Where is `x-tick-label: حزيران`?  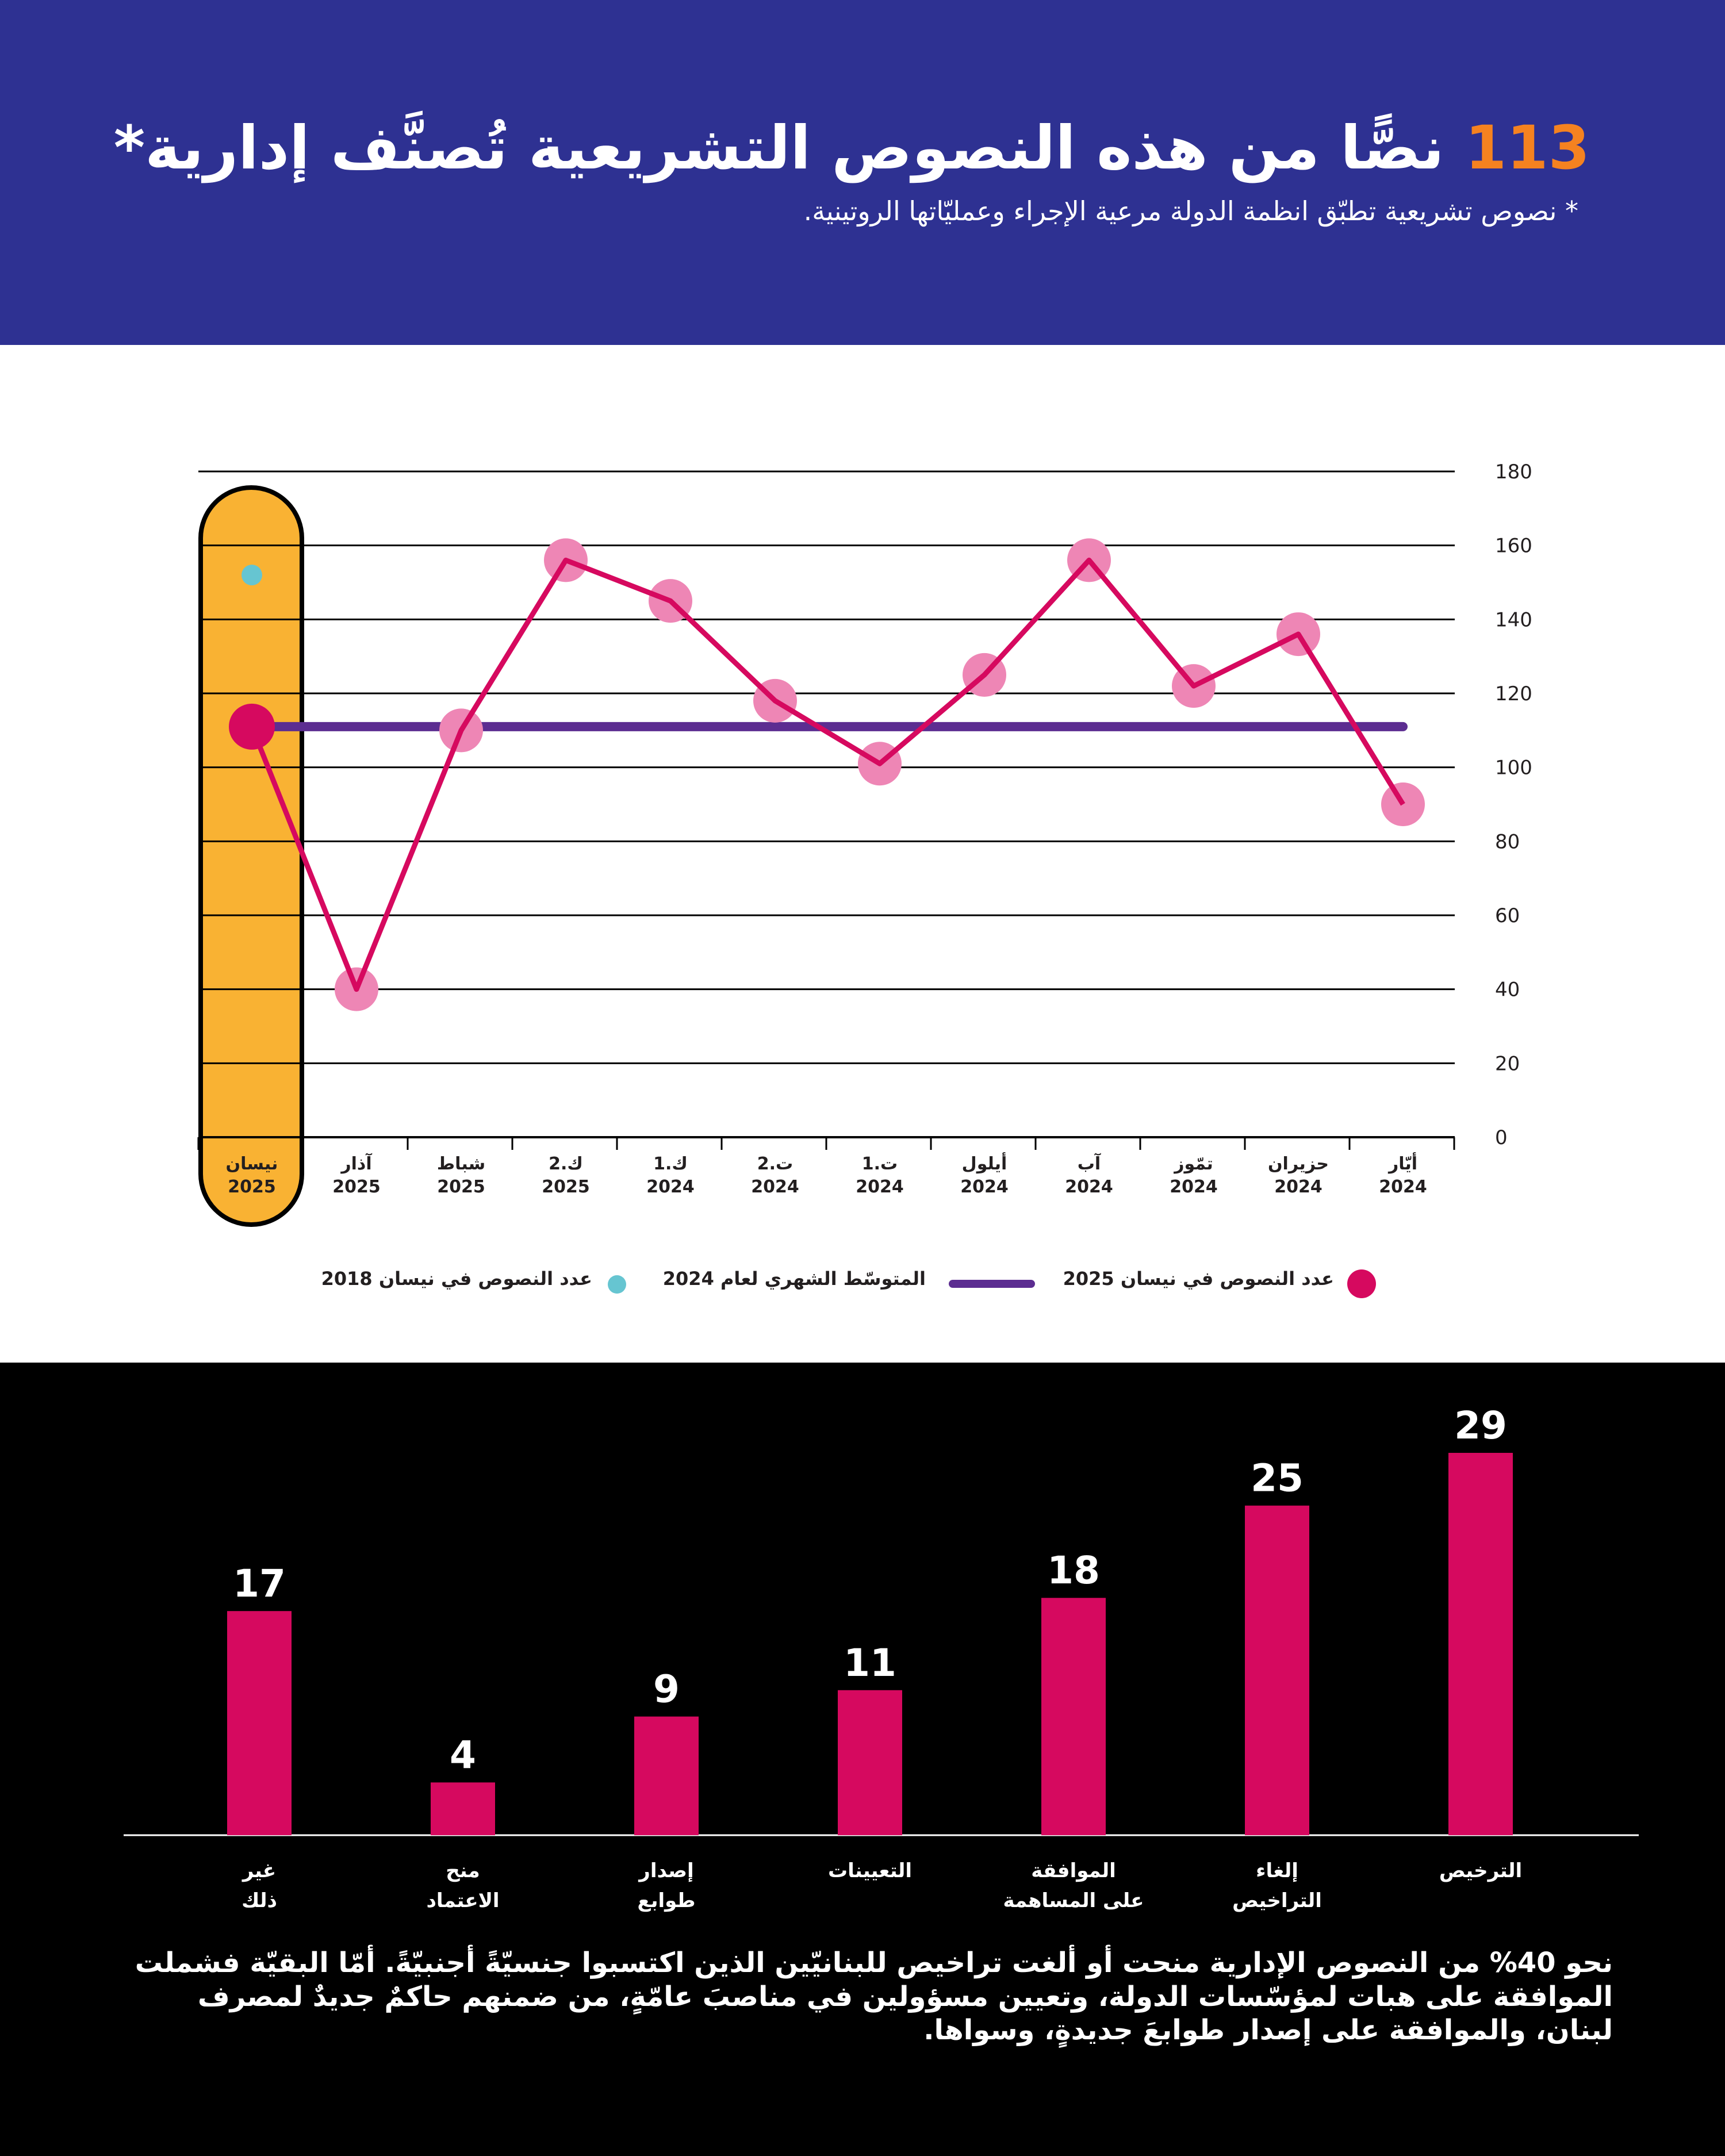
x-tick-label: حزيران is located at coordinates (1298, 1164).